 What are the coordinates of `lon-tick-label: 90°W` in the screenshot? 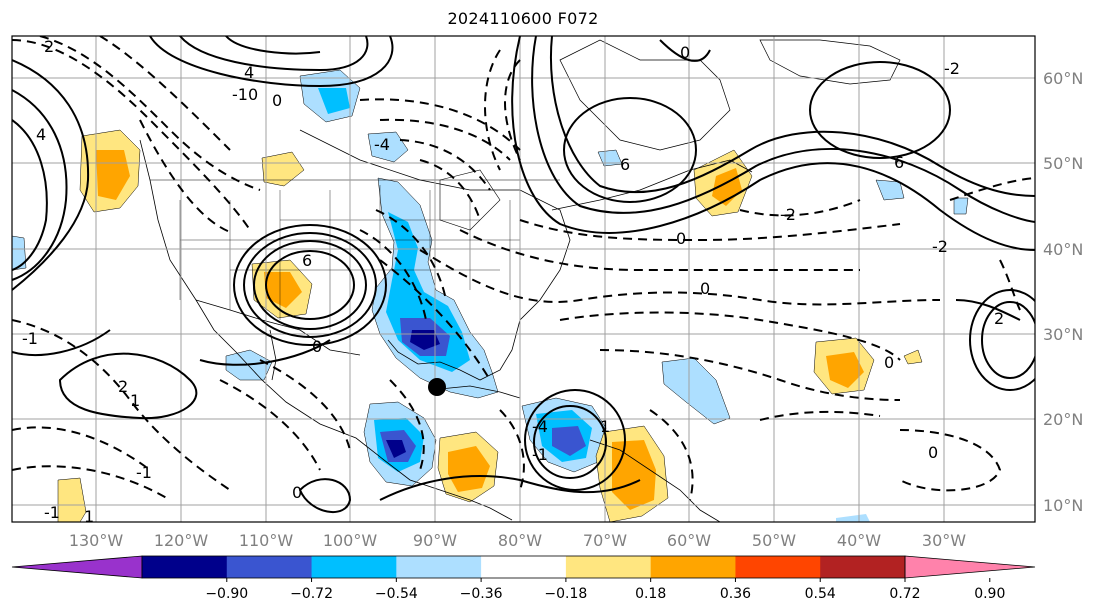 It's located at (435, 540).